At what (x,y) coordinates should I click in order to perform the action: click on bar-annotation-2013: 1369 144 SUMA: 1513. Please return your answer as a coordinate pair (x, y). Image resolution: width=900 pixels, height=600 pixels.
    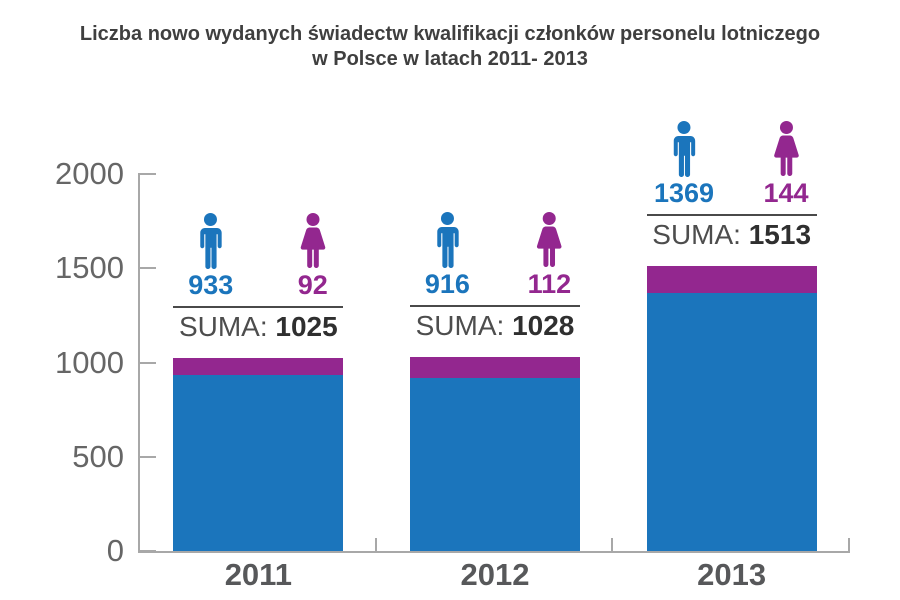
    Looking at the image, I should click on (731, 185).